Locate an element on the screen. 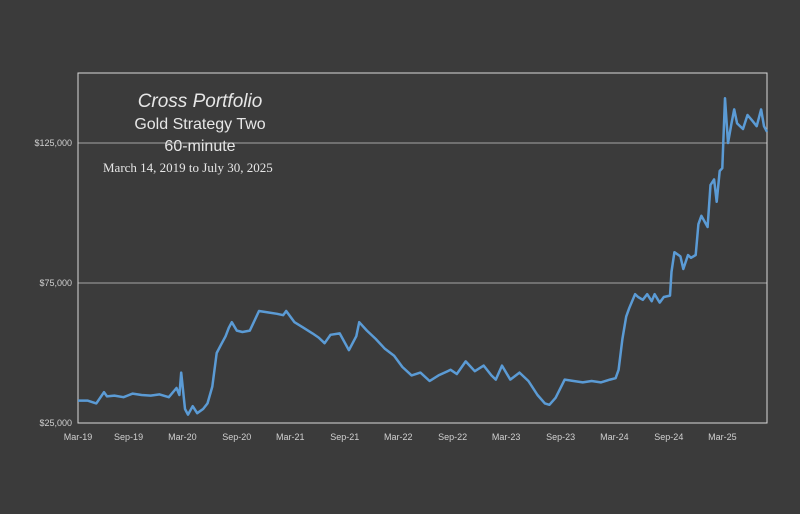 The image size is (800, 514). x-tick-label: Mar-24 is located at coordinates (614, 437).